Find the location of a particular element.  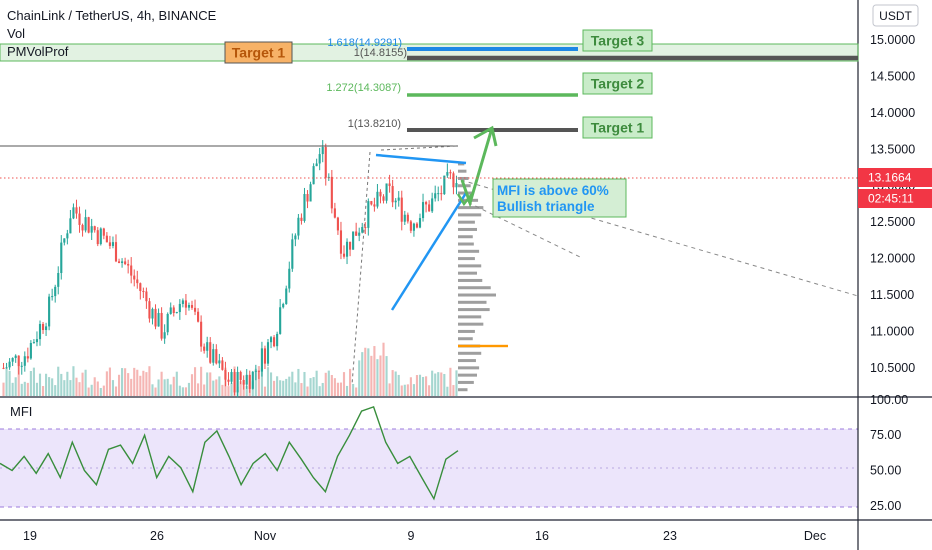

time-tick-label: 23 is located at coordinates (670, 536).